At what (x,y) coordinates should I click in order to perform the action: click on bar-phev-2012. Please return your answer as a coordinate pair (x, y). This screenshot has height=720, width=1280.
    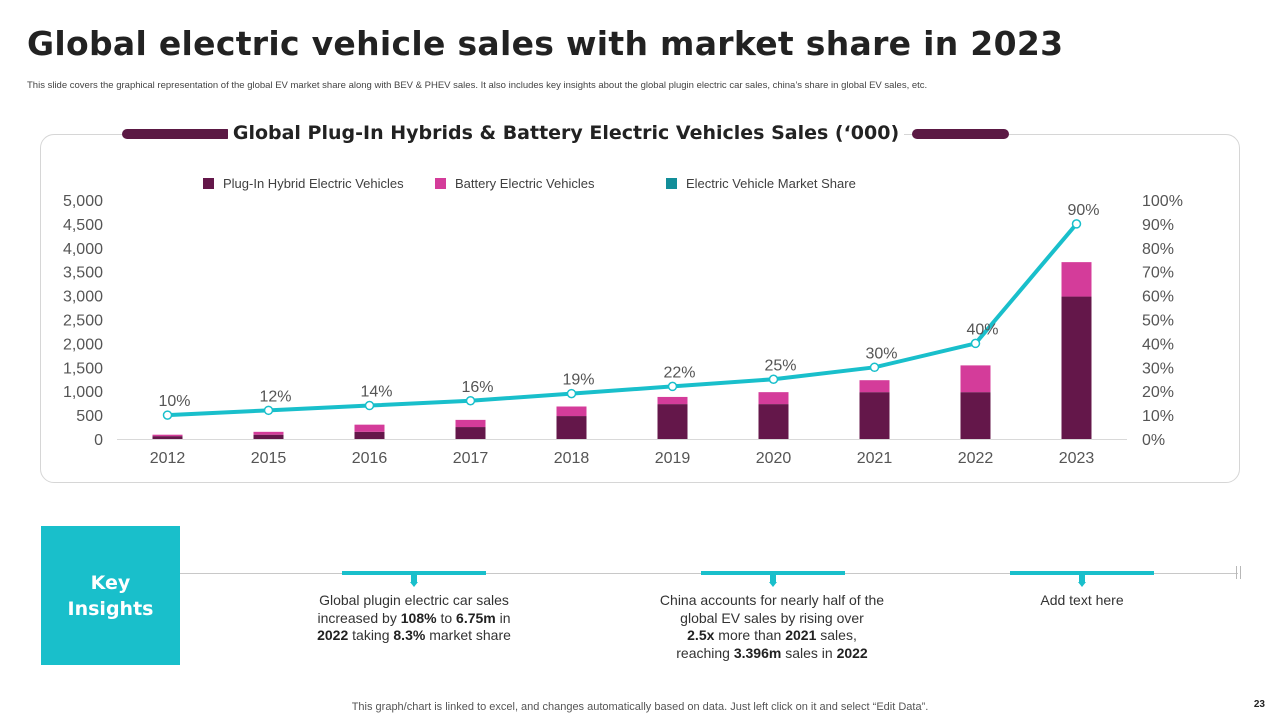
    Looking at the image, I should click on (167, 437).